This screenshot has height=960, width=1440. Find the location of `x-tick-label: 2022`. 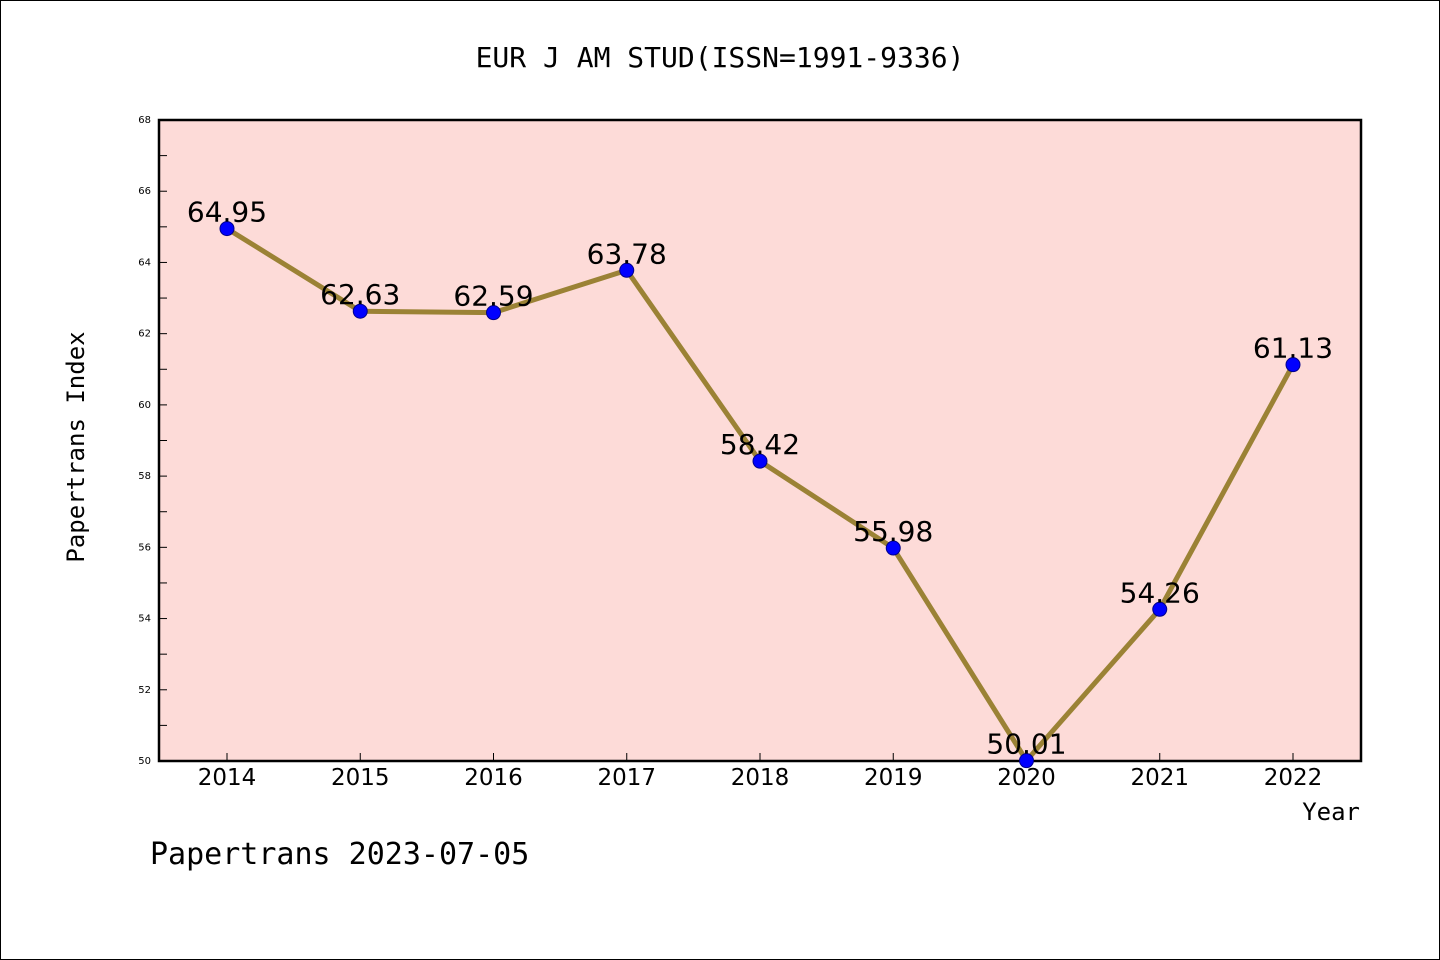

x-tick-label: 2022 is located at coordinates (1293, 778).